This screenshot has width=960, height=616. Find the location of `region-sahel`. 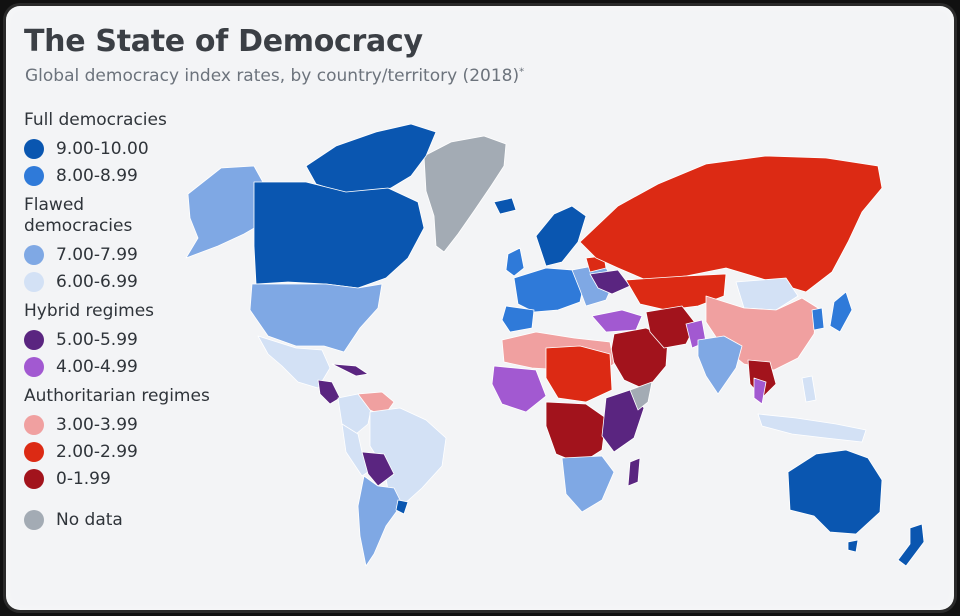

region-sahel is located at coordinates (579, 374).